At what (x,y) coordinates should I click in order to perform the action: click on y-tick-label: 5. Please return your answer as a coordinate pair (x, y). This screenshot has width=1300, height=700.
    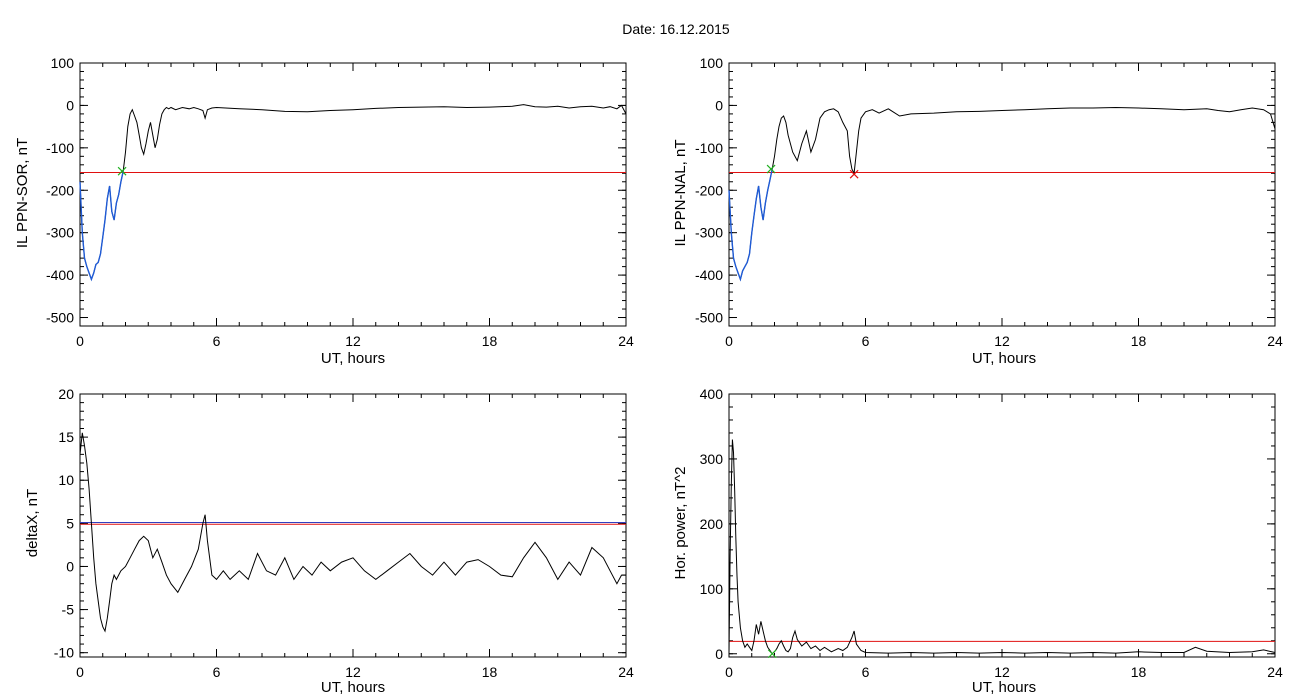
    Looking at the image, I should click on (70, 523).